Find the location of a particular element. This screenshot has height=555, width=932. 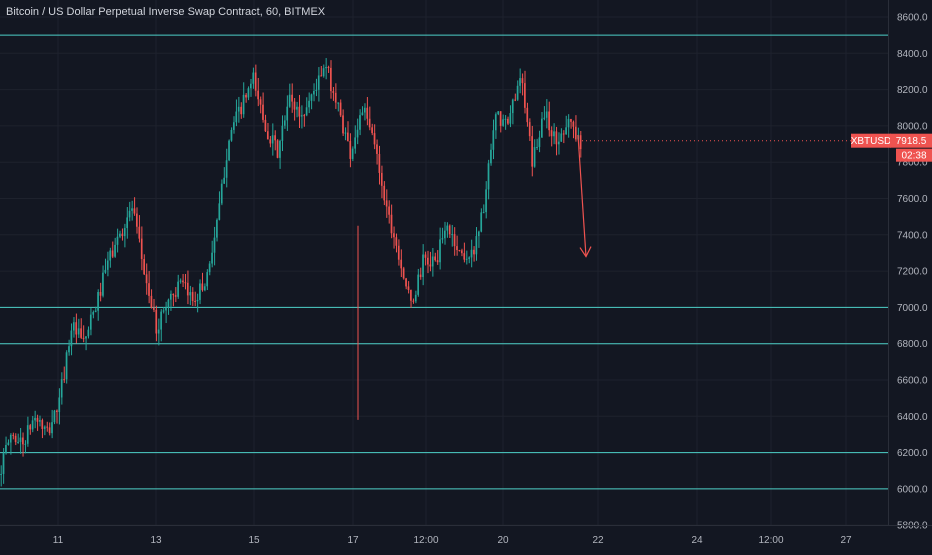

time-axis: 11 13 15 17 12:00 20 22 24 12:00 27 is located at coordinates (466, 536).